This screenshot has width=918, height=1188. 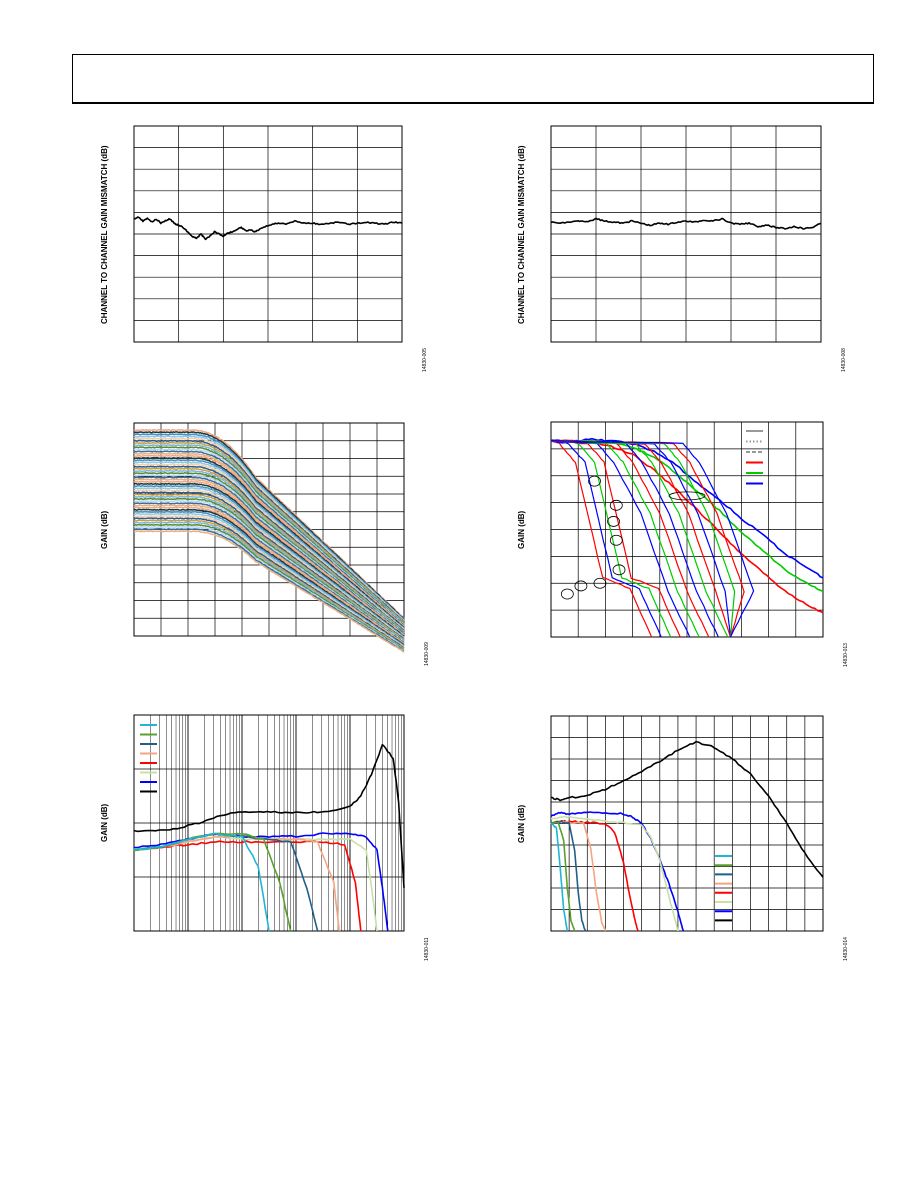 What do you see at coordinates (846, 949) in the screenshot?
I see `figure-id: 14830-014` at bounding box center [846, 949].